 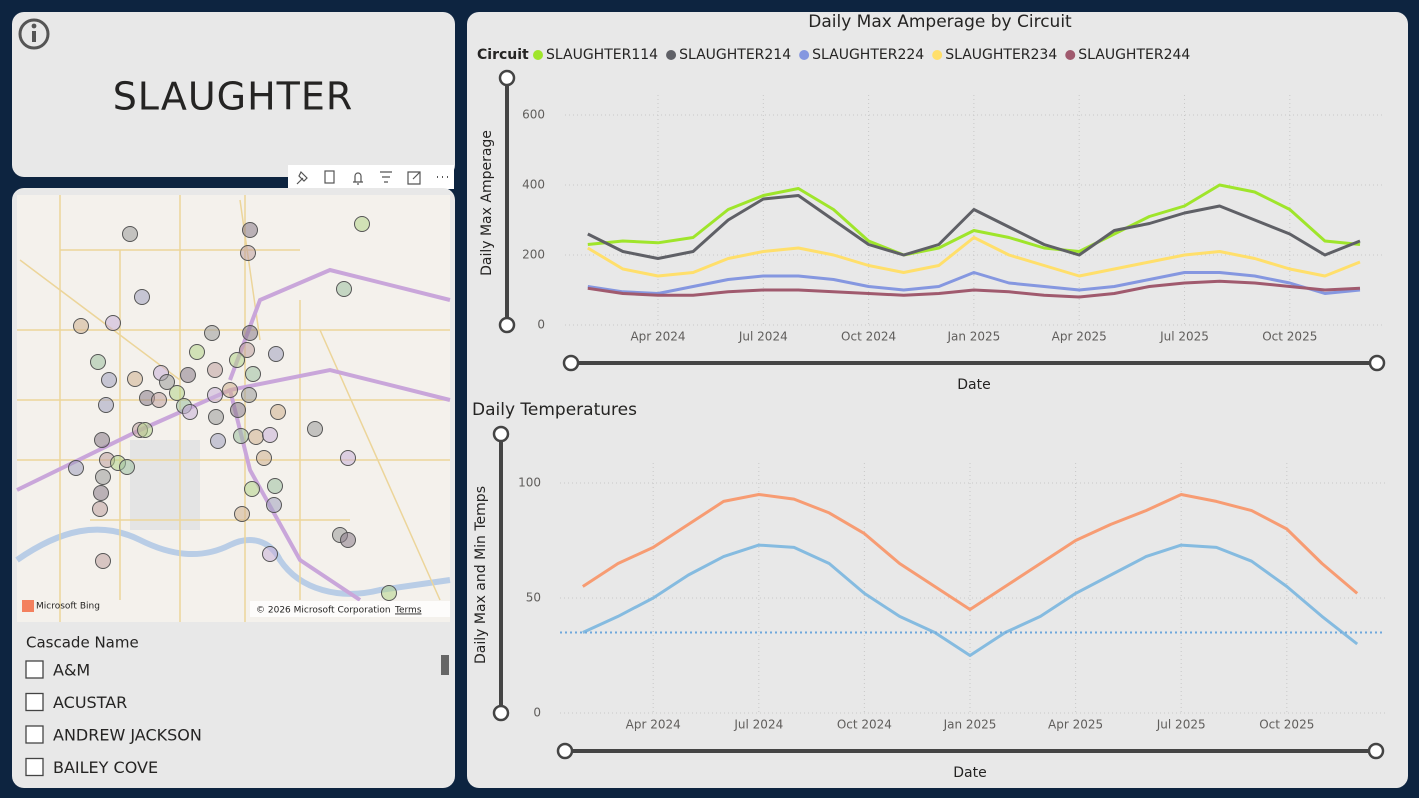 I want to click on filter-icon, so click(x=386, y=177).